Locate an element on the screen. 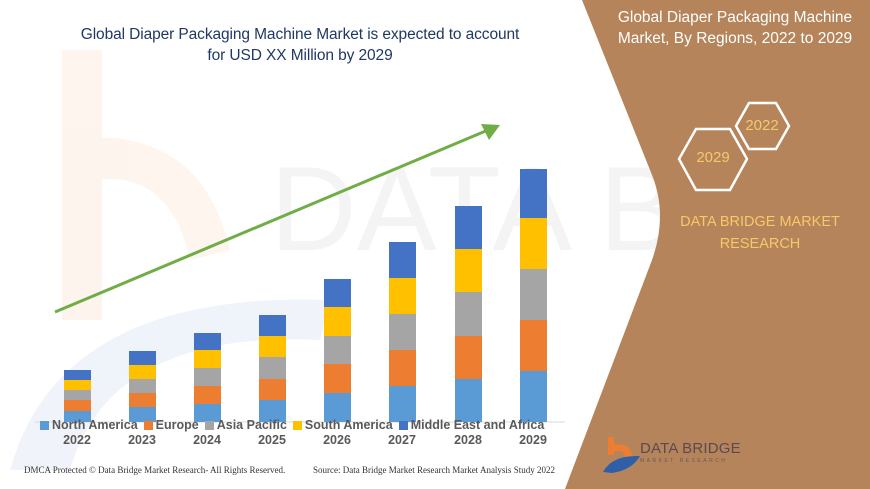 The image size is (870, 489). brand-text-line2: RESEARCH is located at coordinates (760, 244).